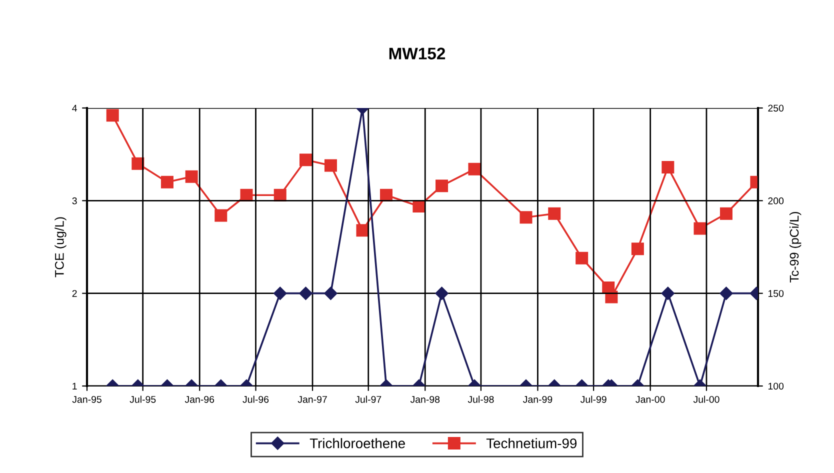 The height and width of the screenshot is (473, 834). What do you see at coordinates (87, 399) in the screenshot?
I see `x-tick-label: Jan-95` at bounding box center [87, 399].